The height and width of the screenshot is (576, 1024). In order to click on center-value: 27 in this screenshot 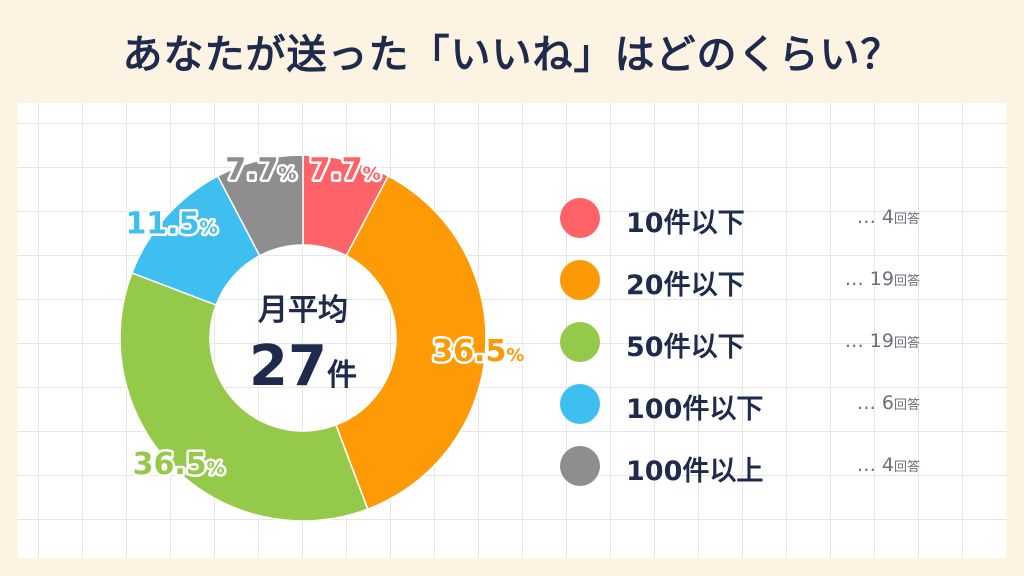, I will do `click(288, 366)`.